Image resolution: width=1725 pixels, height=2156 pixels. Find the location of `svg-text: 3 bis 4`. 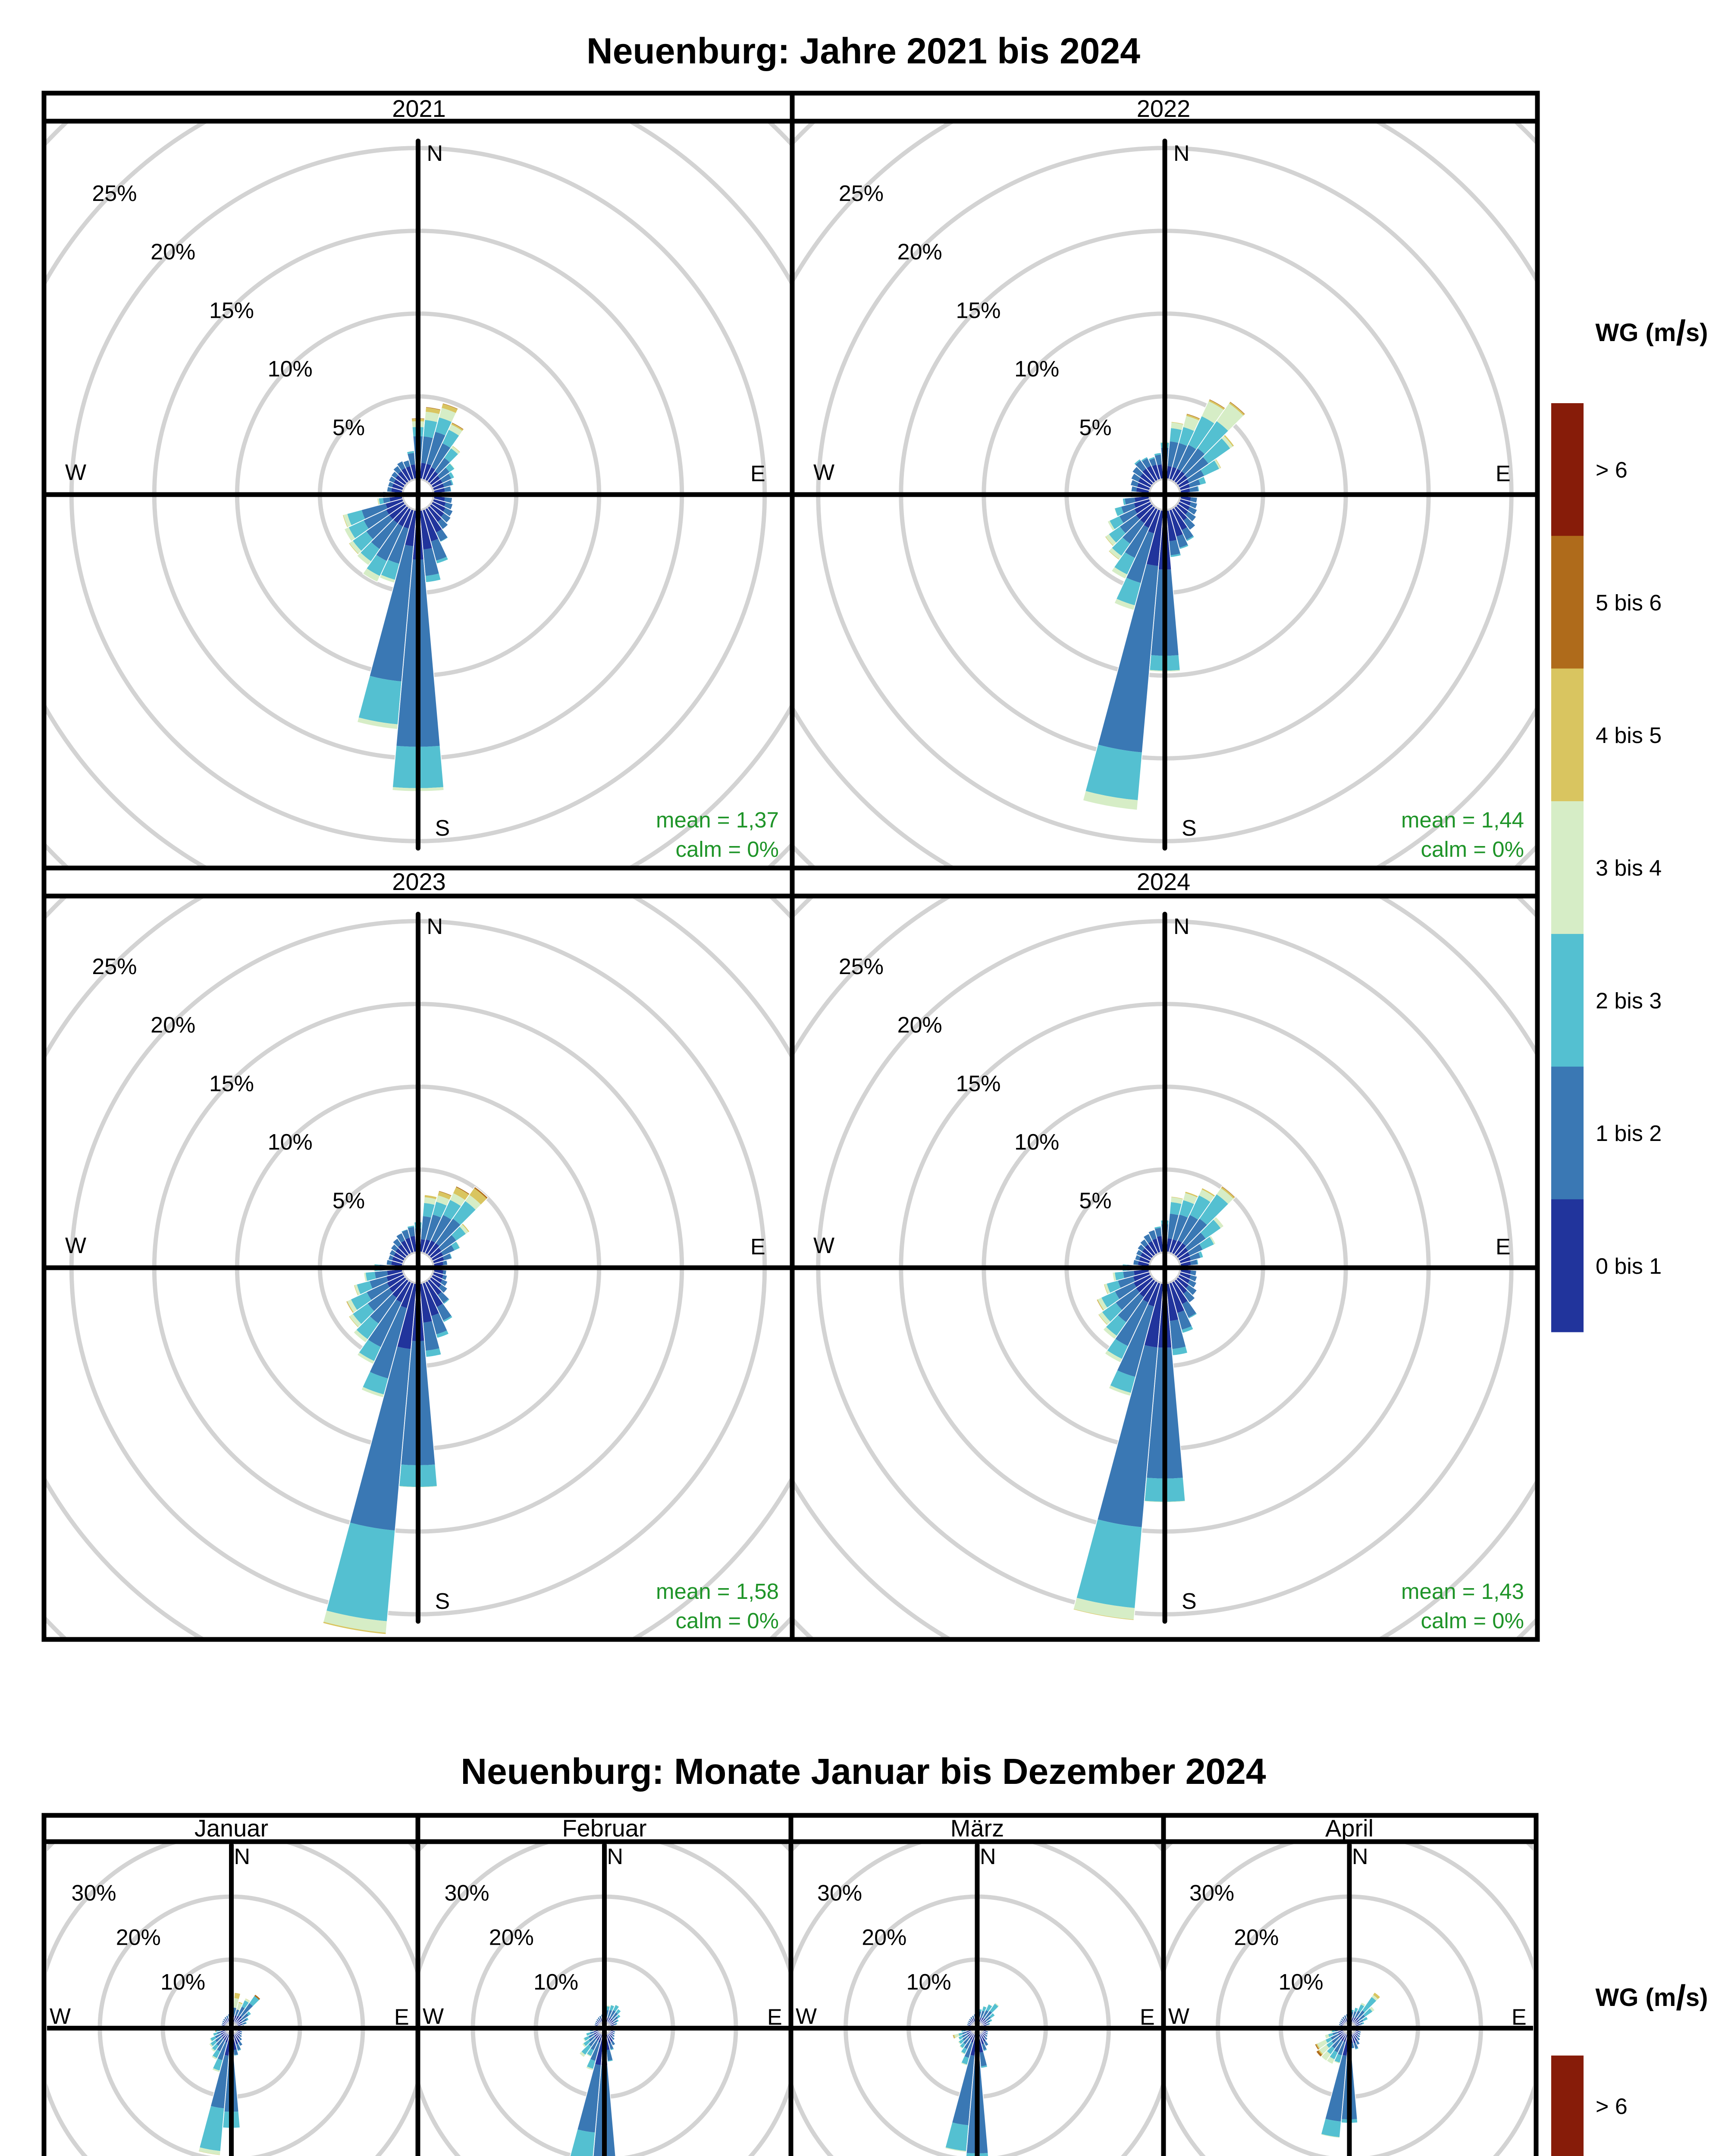

svg-text: 3 bis 4 is located at coordinates (1629, 868).